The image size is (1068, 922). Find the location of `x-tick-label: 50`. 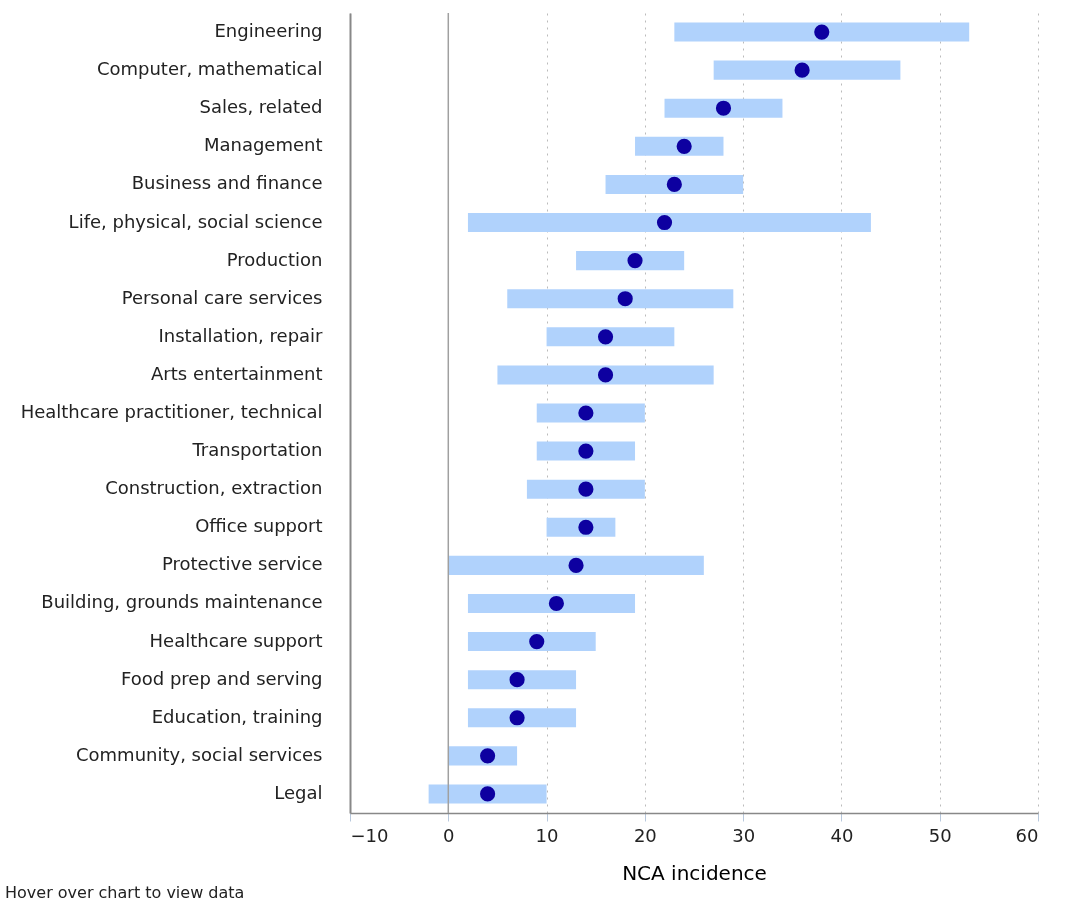

x-tick-label: 50 is located at coordinates (940, 835).